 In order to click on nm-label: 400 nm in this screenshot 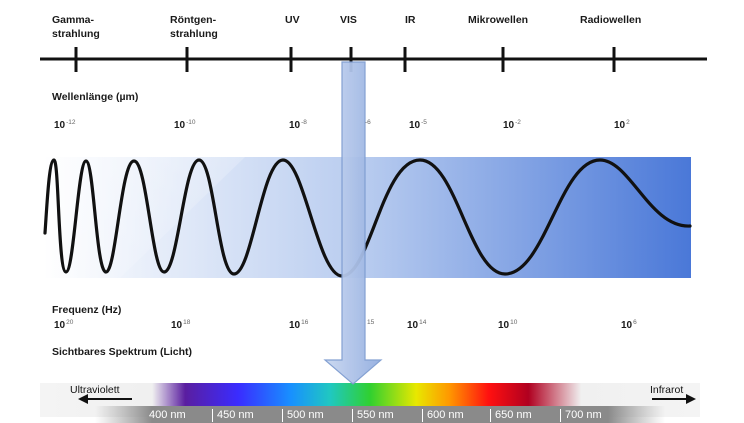, I will do `click(167, 415)`.